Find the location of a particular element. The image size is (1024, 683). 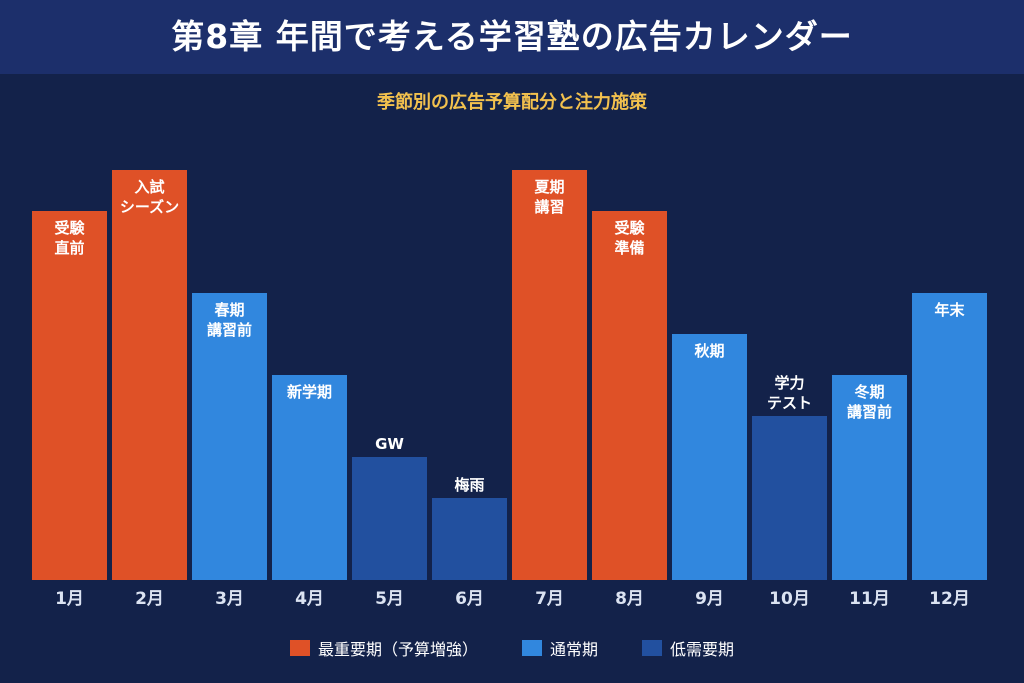

bar-annotation-5-line-1: GW is located at coordinates (389, 444).